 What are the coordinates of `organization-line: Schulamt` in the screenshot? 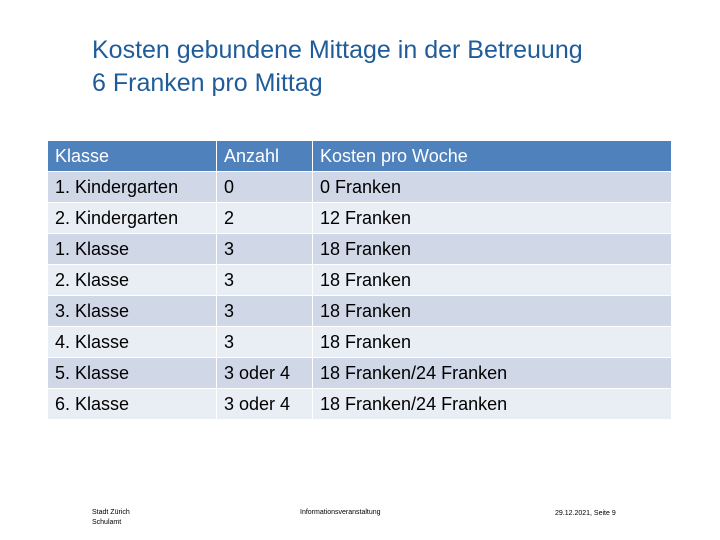 It's located at (107, 522).